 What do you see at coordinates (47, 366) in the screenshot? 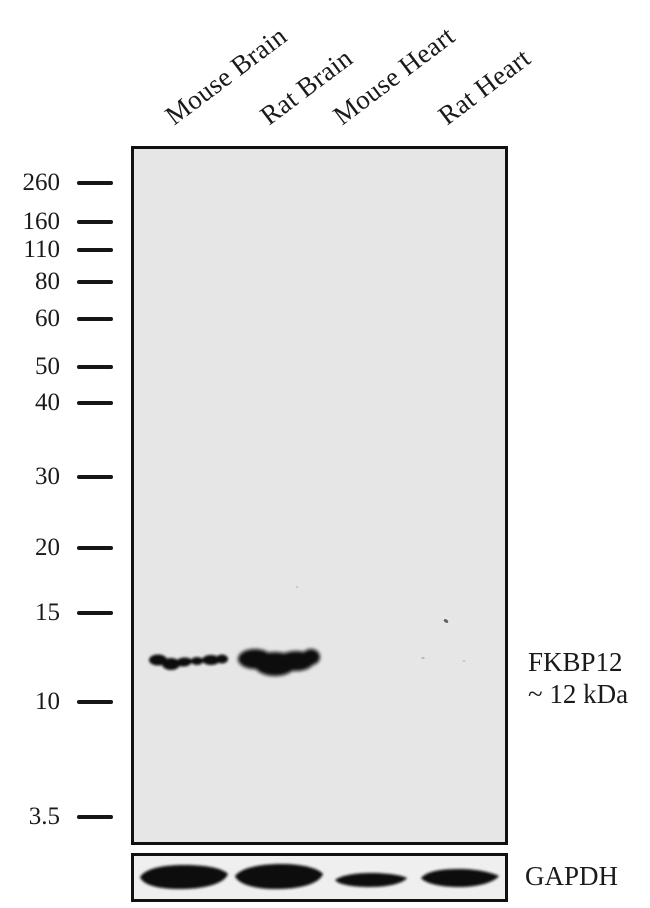
I see `mw-label: 50` at bounding box center [47, 366].